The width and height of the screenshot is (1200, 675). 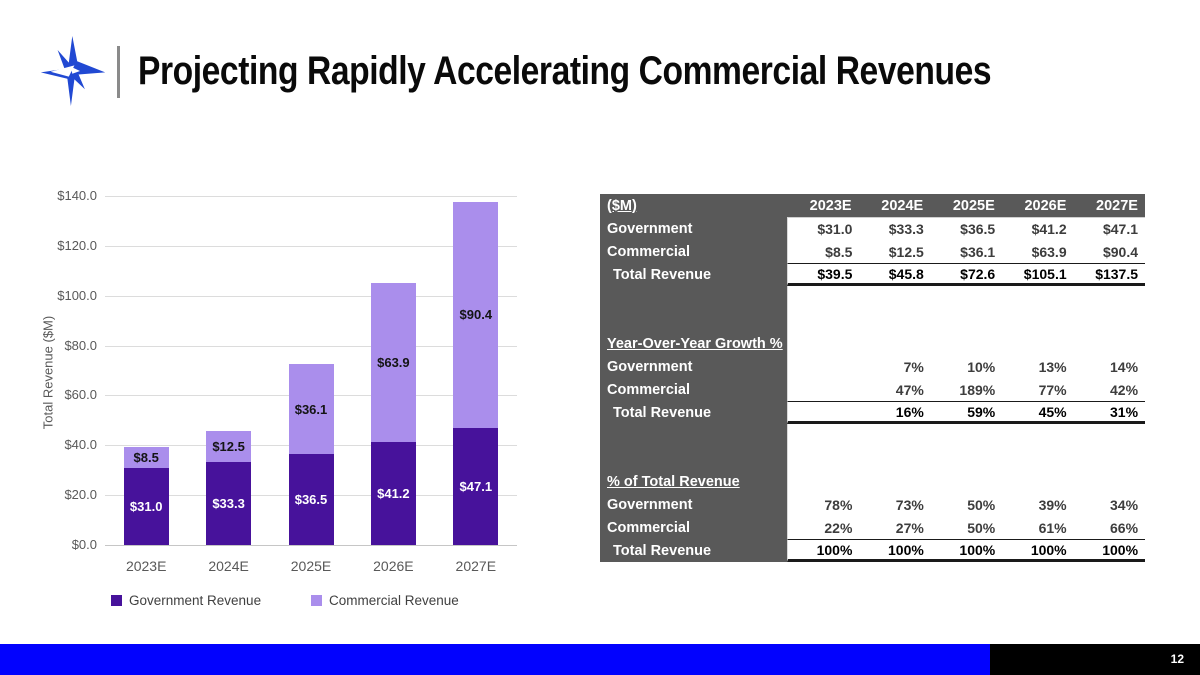 I want to click on table-cell: 189%, so click(x=977, y=389).